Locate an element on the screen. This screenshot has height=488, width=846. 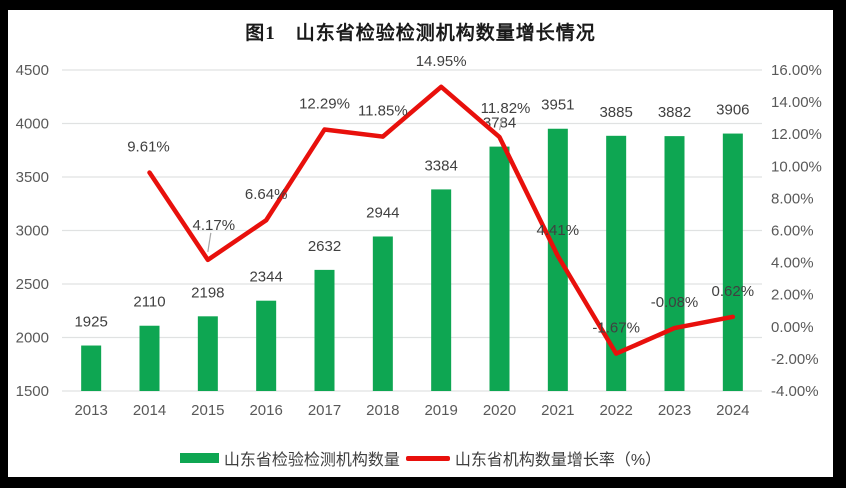
bar-2013 is located at coordinates (91, 368).